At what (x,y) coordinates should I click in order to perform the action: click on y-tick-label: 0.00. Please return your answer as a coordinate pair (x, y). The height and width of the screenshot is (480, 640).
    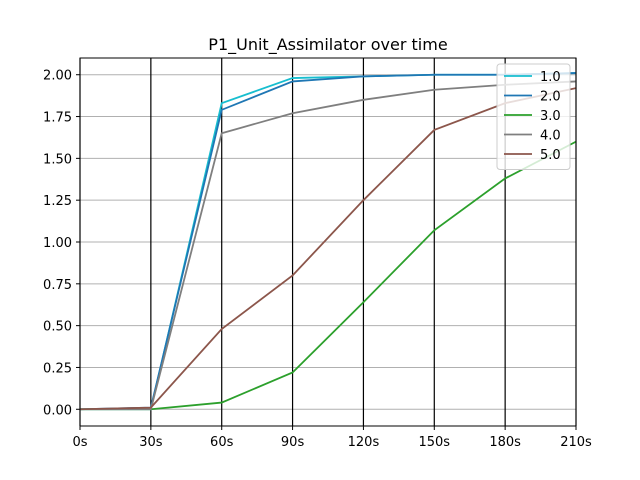
    Looking at the image, I should click on (57, 410).